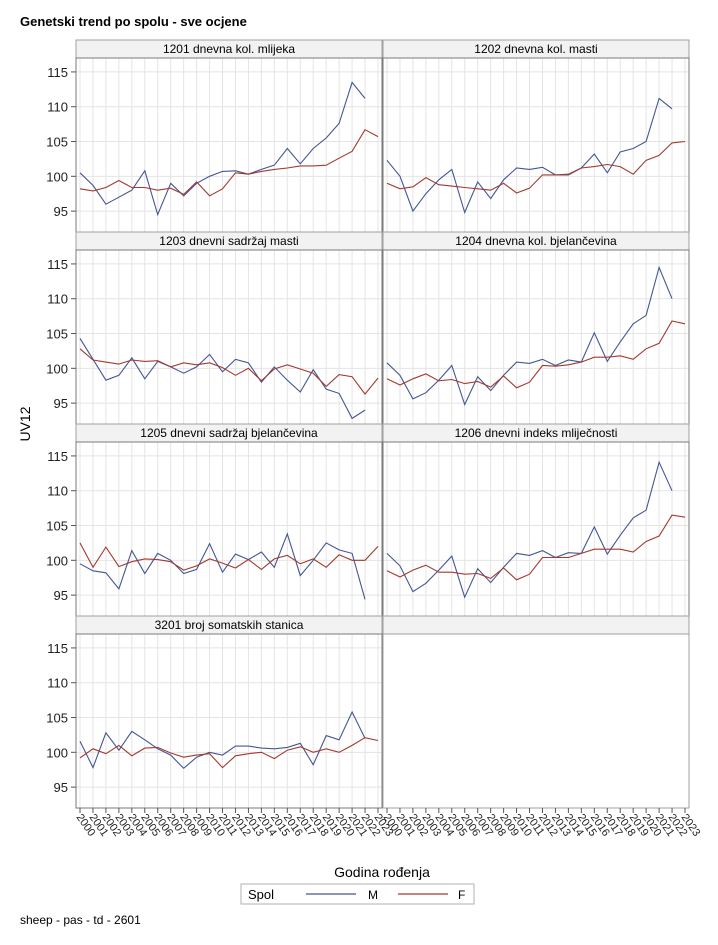 Image resolution: width=718 pixels, height=945 pixels. What do you see at coordinates (536, 241) in the screenshot?
I see `panel-title: 1204 dnevna kol. bjelančevina` at bounding box center [536, 241].